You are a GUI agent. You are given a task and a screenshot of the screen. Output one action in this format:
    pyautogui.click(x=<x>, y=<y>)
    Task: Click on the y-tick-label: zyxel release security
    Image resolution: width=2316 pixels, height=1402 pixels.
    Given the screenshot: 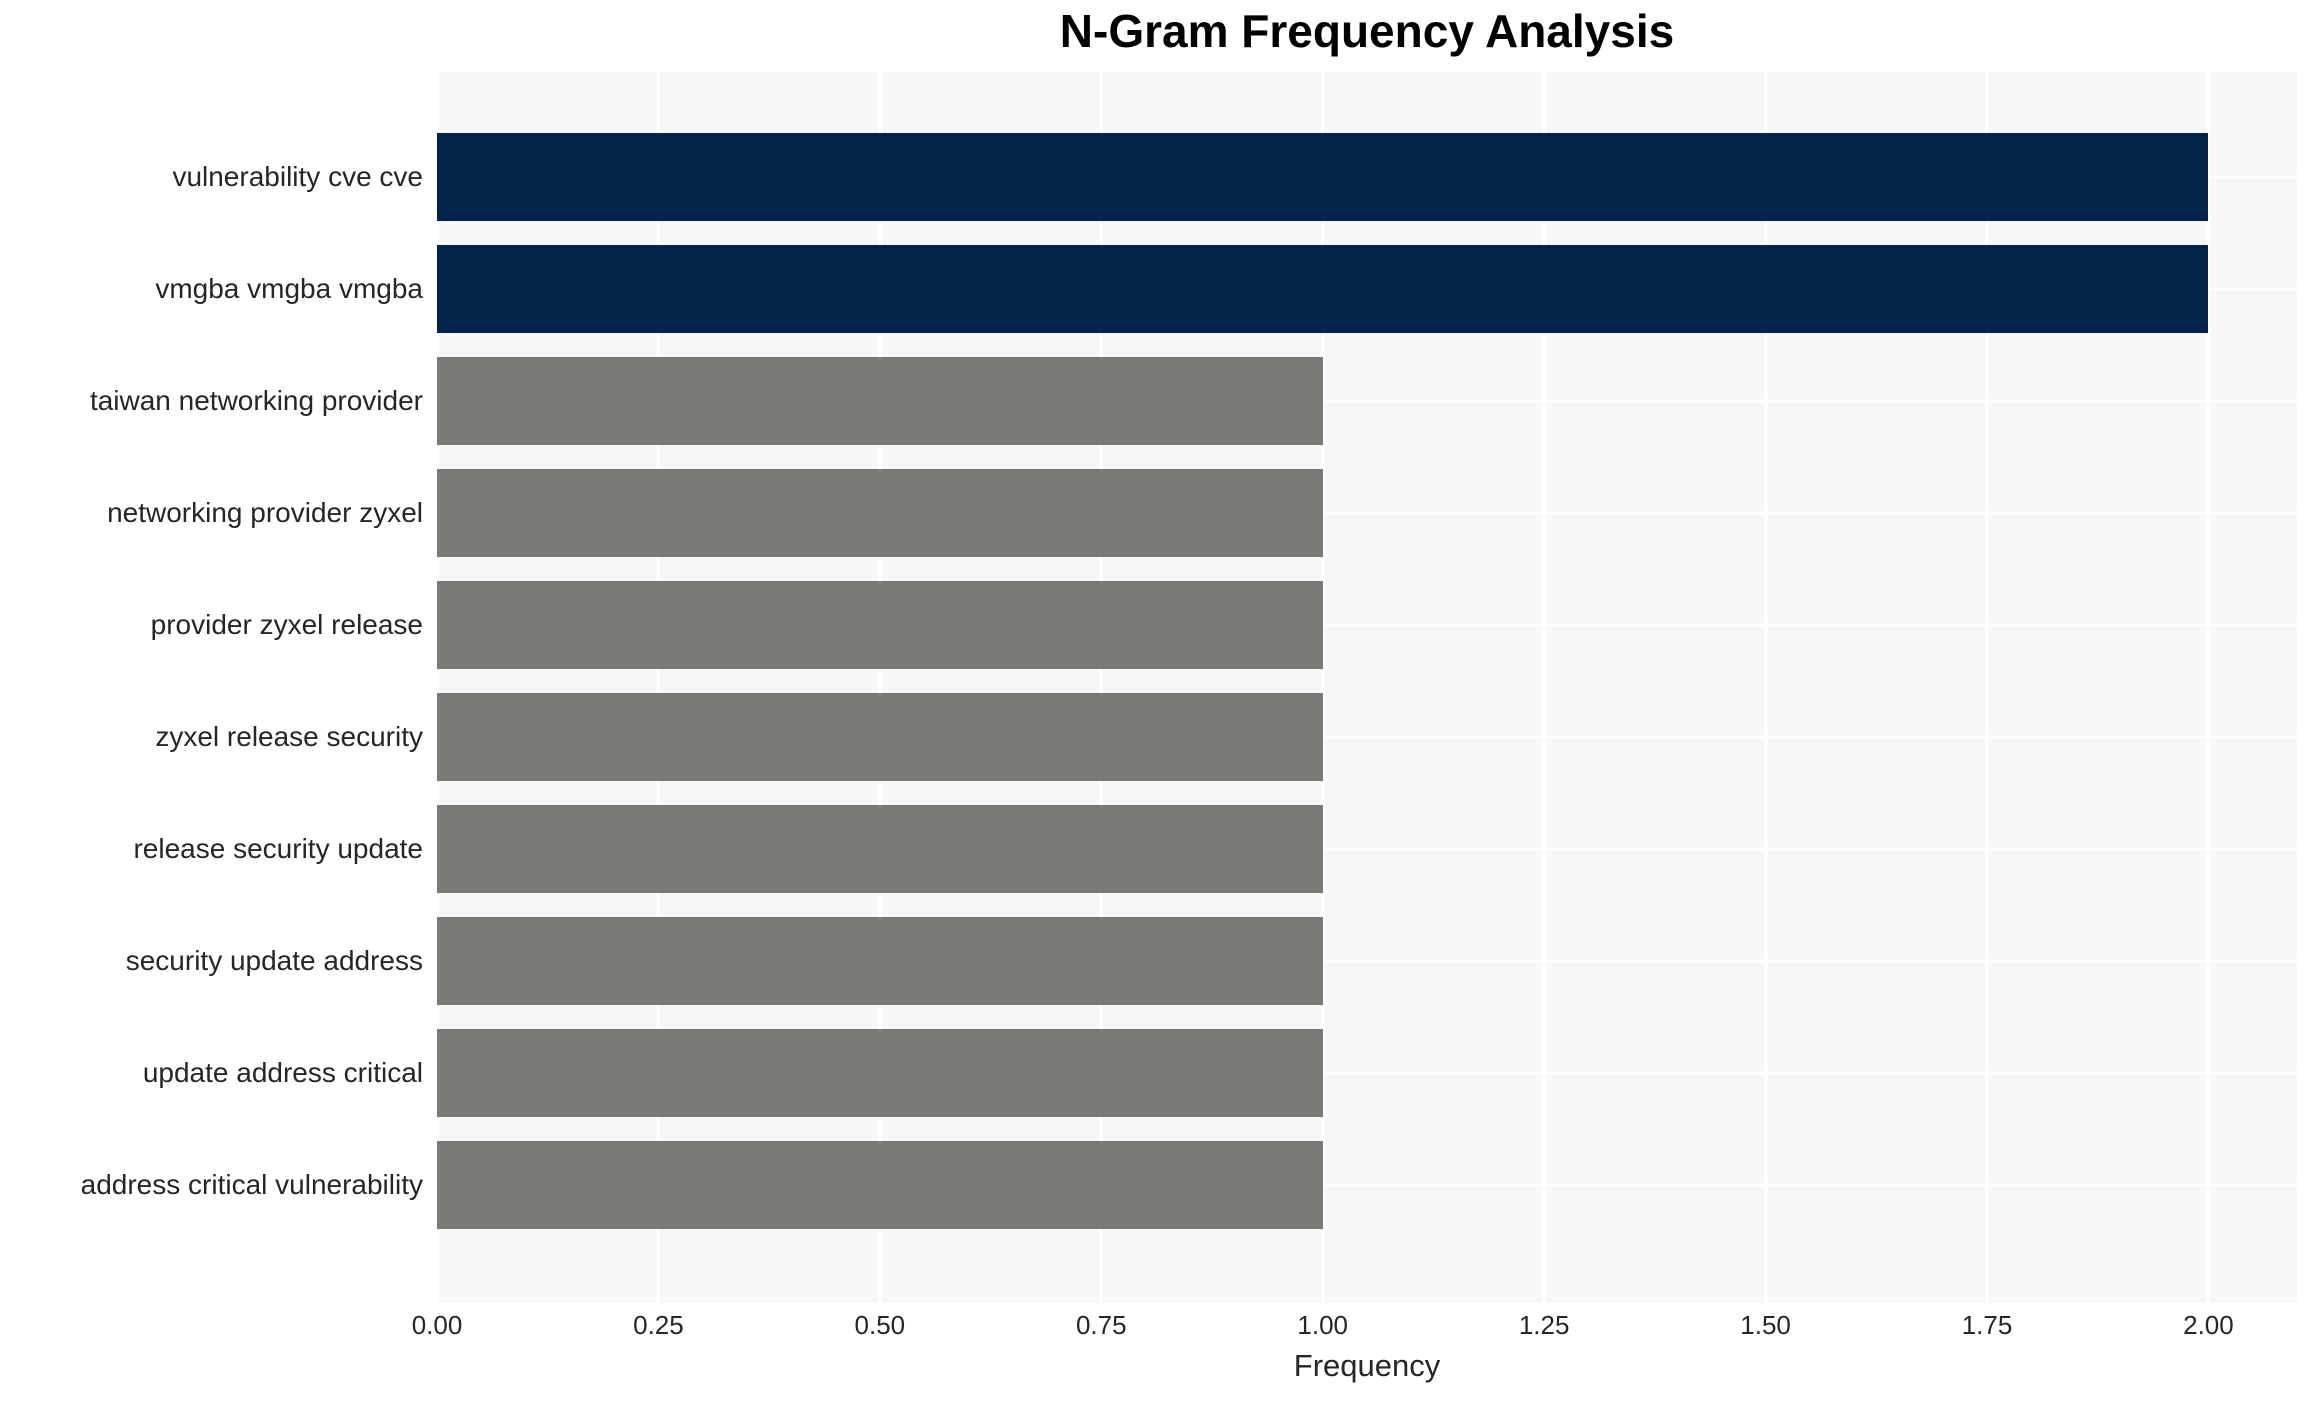 What is the action you would take?
    pyautogui.click(x=289, y=736)
    